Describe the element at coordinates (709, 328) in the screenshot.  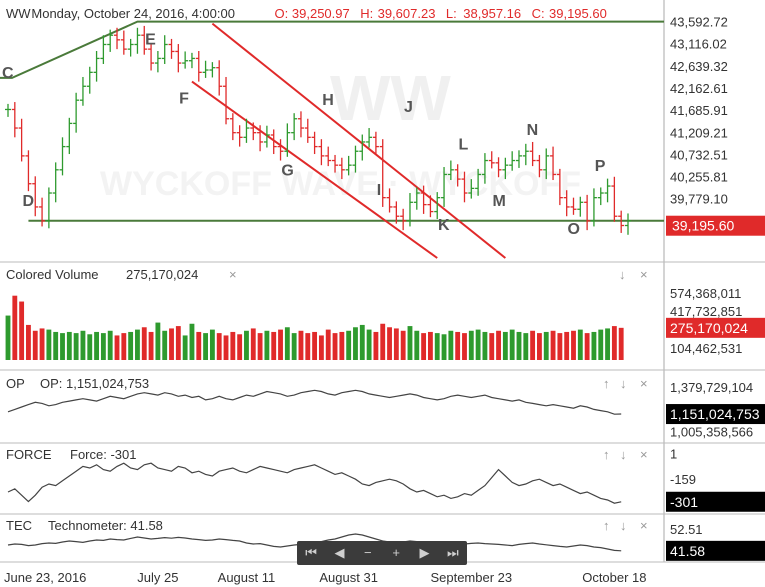
I see `volume-tag-value: 275,170,024` at that location.